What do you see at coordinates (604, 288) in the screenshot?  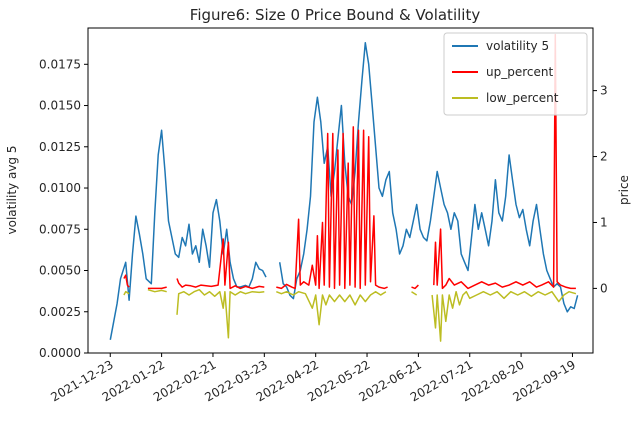 I see `y-right-tick-label: 0` at bounding box center [604, 288].